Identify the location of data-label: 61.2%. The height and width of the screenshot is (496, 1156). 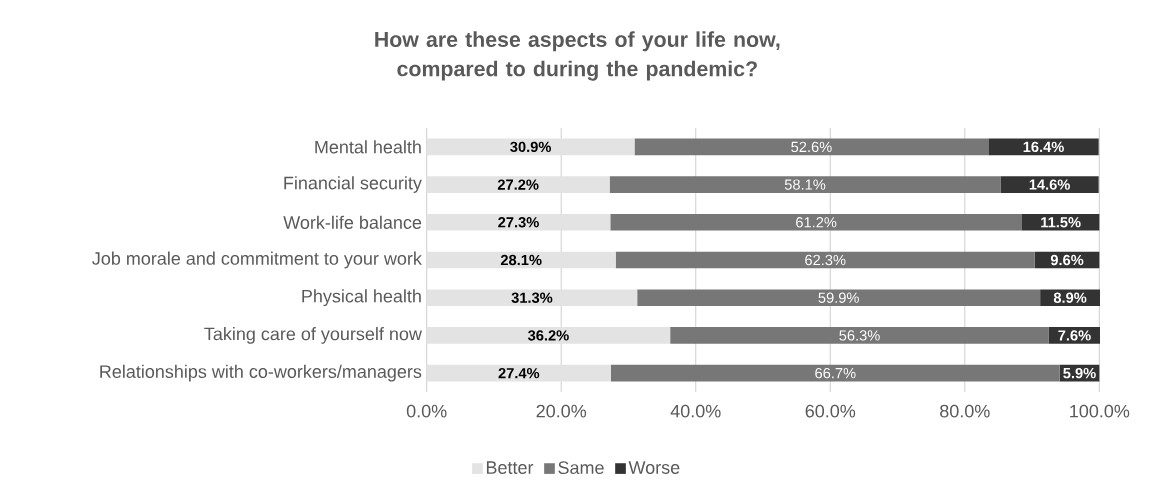
(816, 222).